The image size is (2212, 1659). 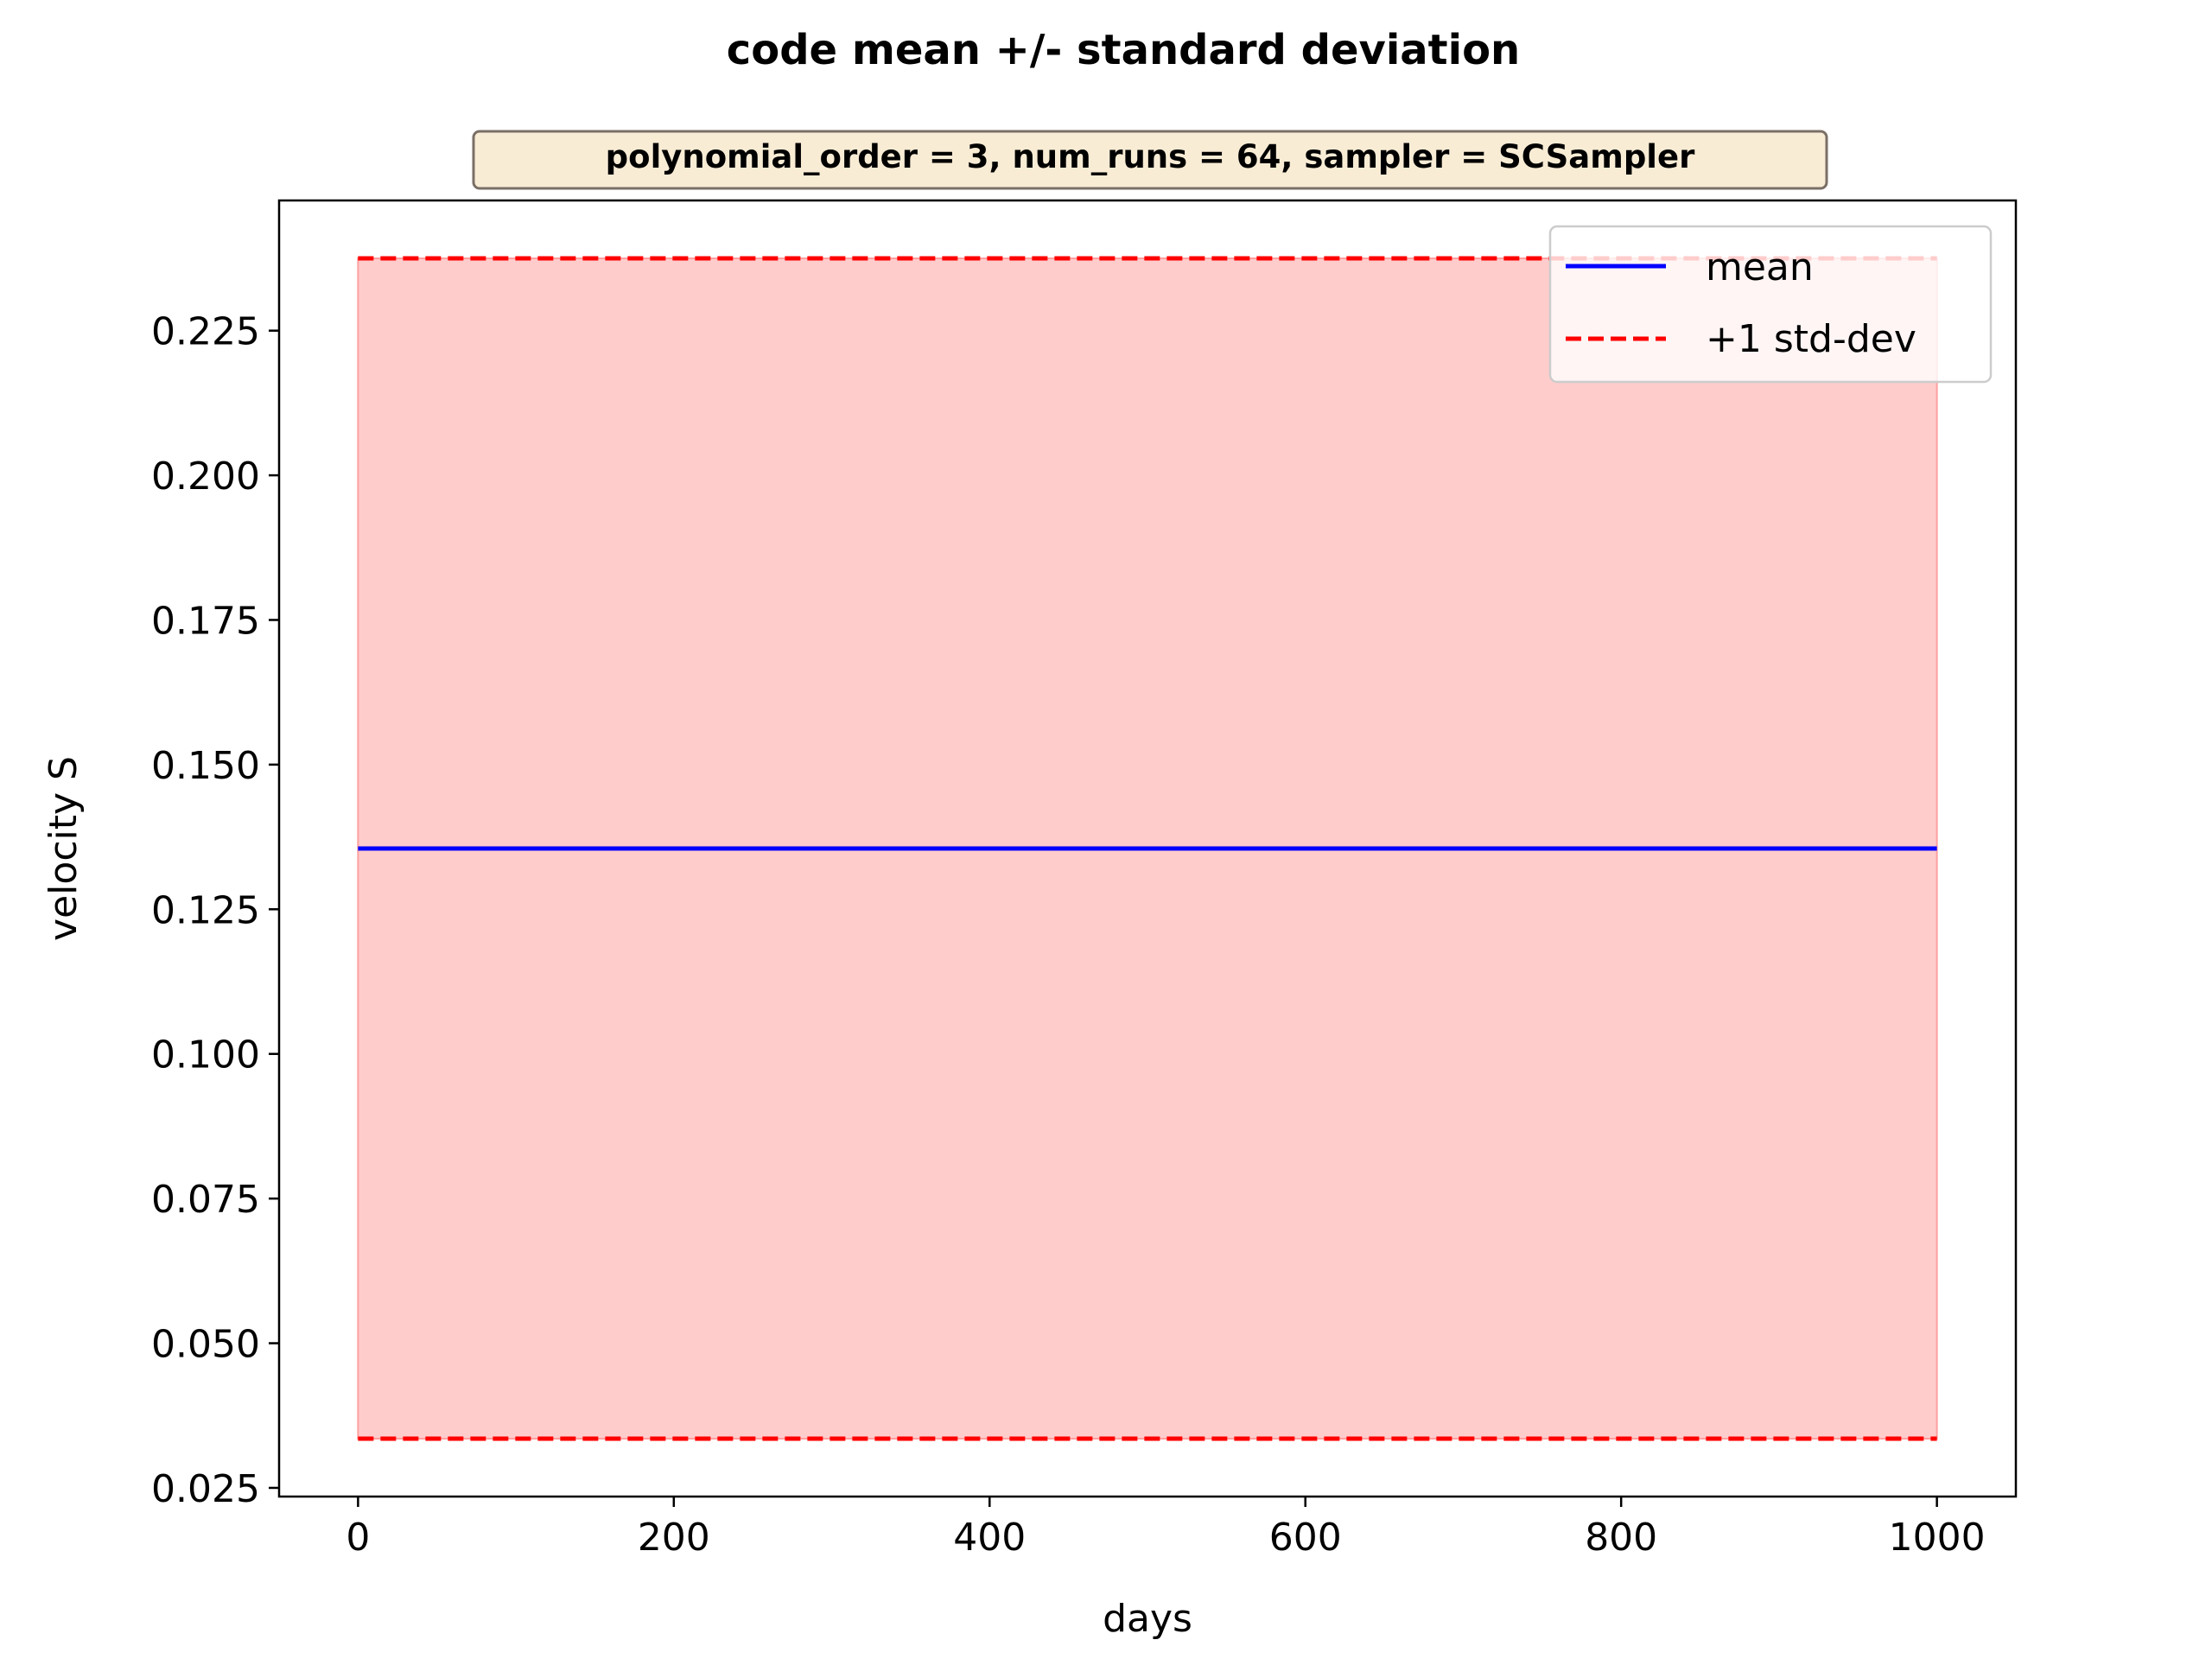 What do you see at coordinates (674, 1538) in the screenshot?
I see `x-tick-label: 200` at bounding box center [674, 1538].